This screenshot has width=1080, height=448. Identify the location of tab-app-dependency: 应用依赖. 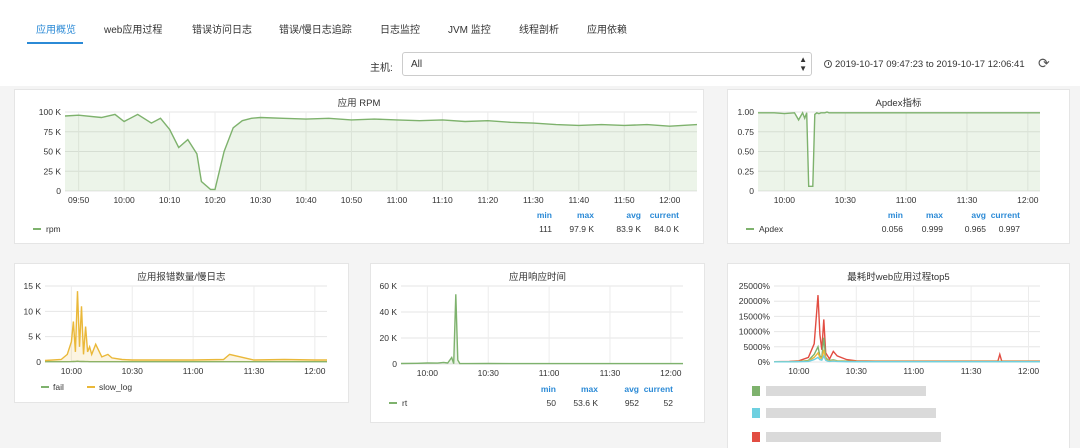
(607, 30).